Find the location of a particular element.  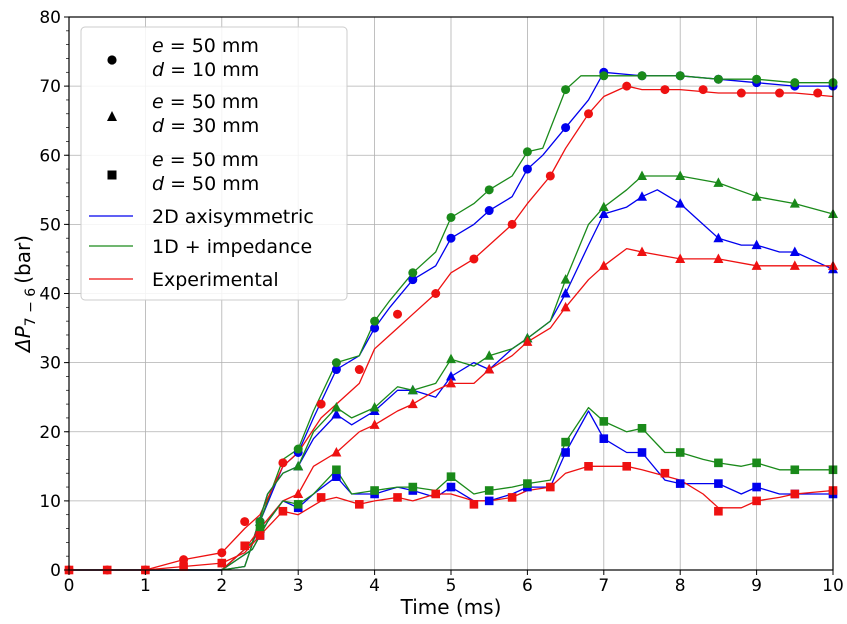

y-tick-label: 0 is located at coordinates (55, 571).